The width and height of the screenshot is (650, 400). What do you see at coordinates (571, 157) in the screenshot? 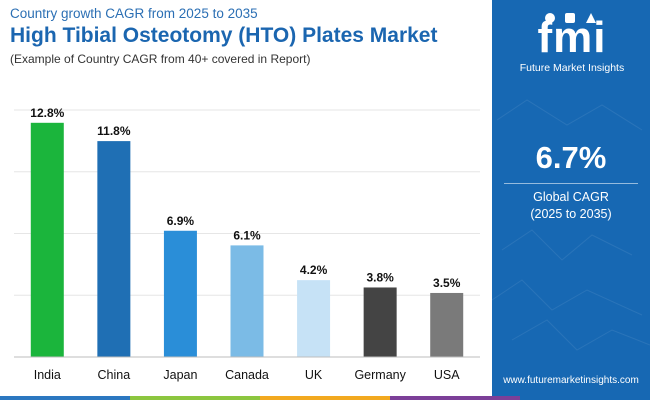
I see `global-cagr-value: 6.7%` at bounding box center [571, 157].